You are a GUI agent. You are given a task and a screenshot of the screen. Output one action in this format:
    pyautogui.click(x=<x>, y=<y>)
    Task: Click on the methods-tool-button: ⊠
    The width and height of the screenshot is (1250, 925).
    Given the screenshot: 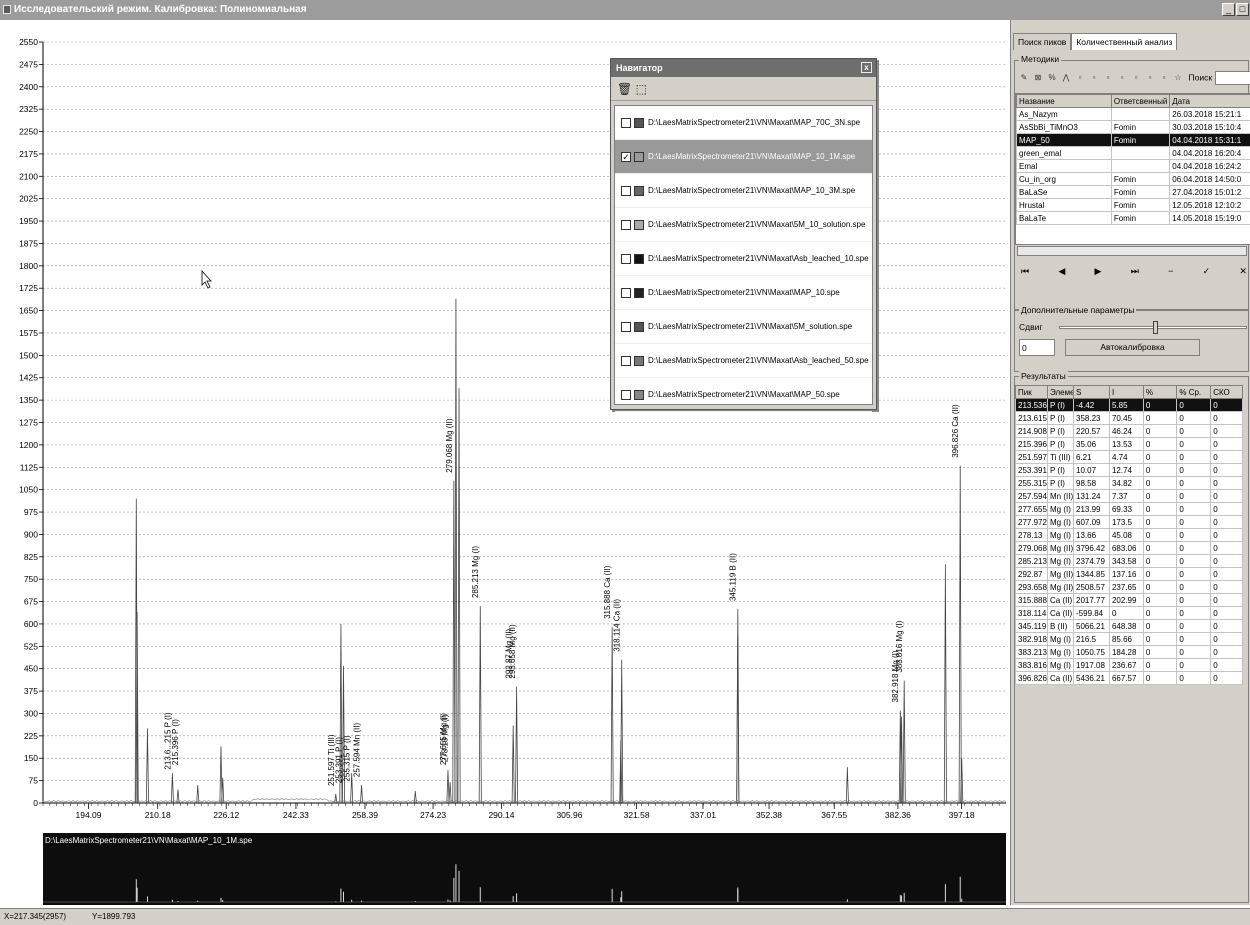 What is the action you would take?
    pyautogui.click(x=1038, y=78)
    